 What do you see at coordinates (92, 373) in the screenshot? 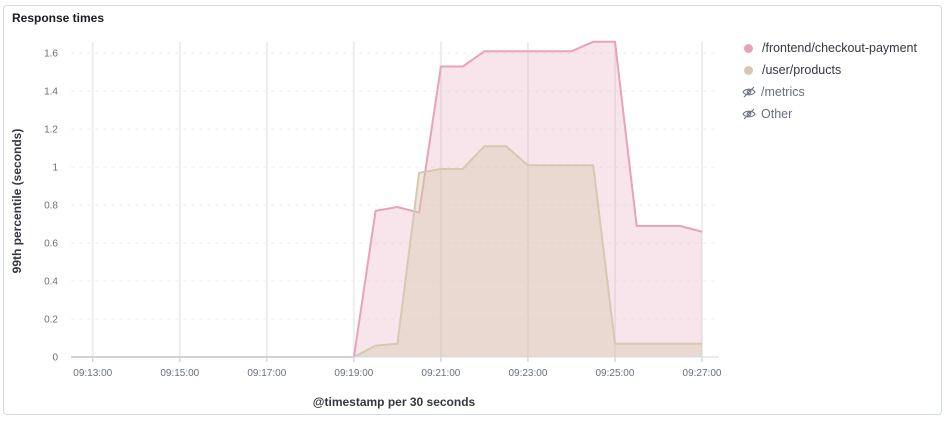
I see `x-tick-label: 09:13:00` at bounding box center [92, 373].